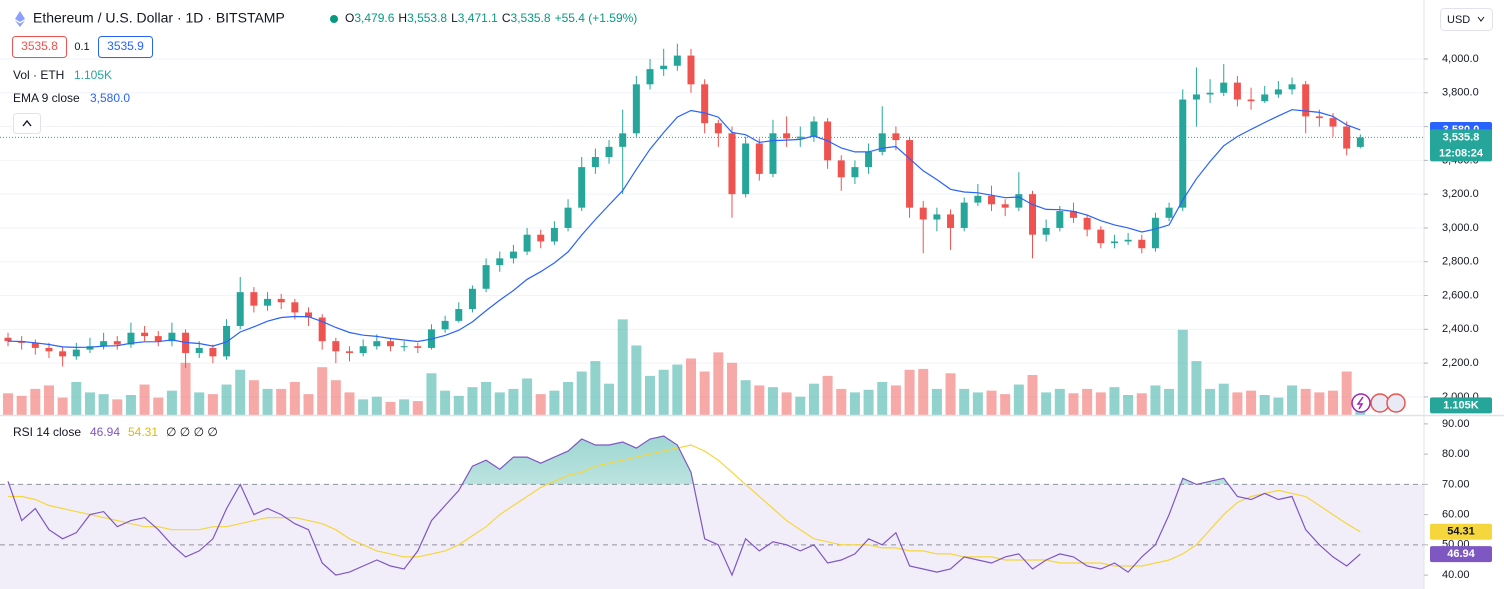  Describe the element at coordinates (1461, 145) in the screenshot. I see `last-price-badge` at that location.